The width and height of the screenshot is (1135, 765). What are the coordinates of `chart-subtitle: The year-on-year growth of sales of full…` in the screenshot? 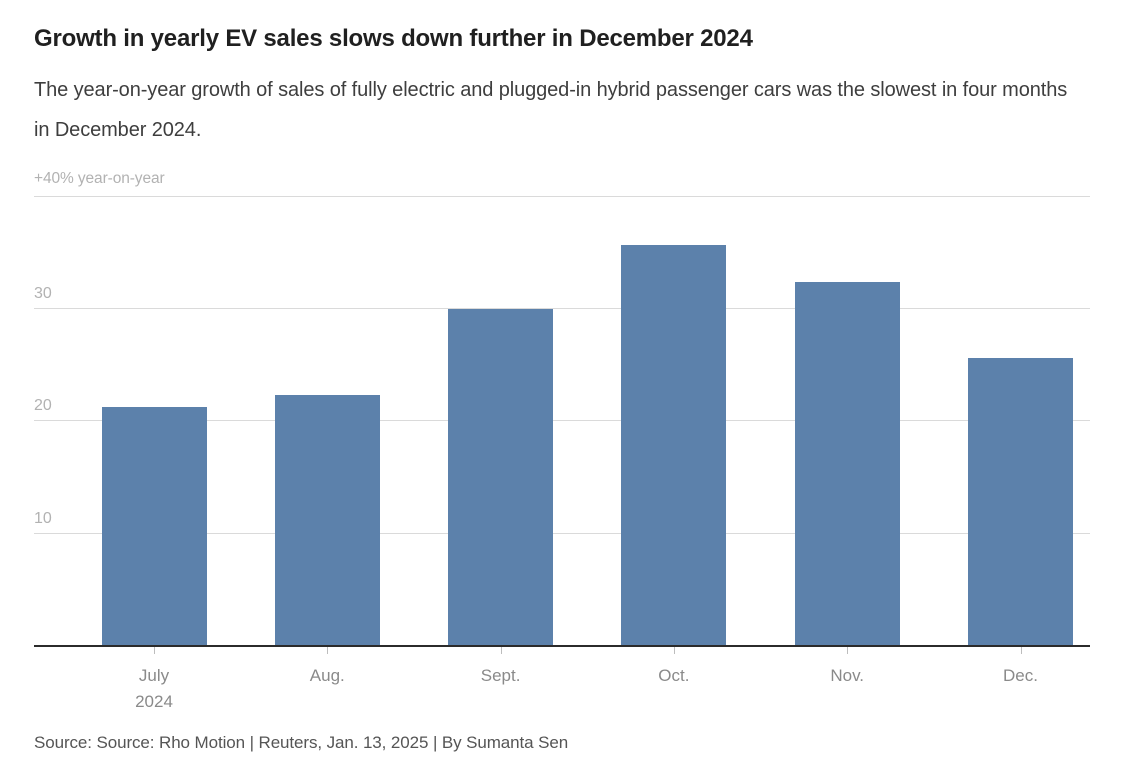 It's located at (551, 110).